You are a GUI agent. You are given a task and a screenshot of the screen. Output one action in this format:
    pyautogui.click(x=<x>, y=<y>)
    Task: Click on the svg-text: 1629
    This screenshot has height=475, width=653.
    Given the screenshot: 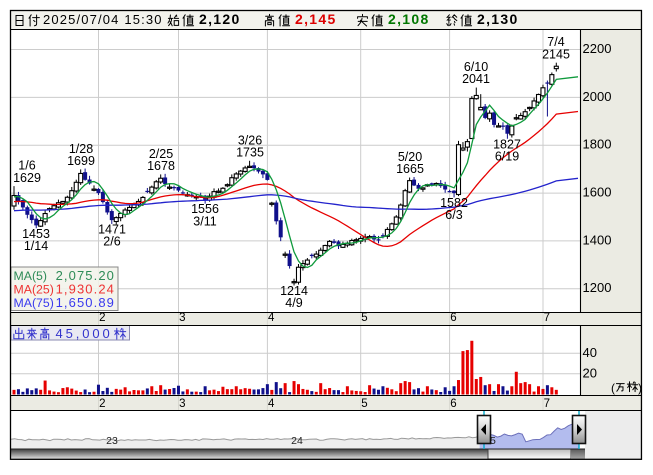 What is the action you would take?
    pyautogui.click(x=27, y=178)
    